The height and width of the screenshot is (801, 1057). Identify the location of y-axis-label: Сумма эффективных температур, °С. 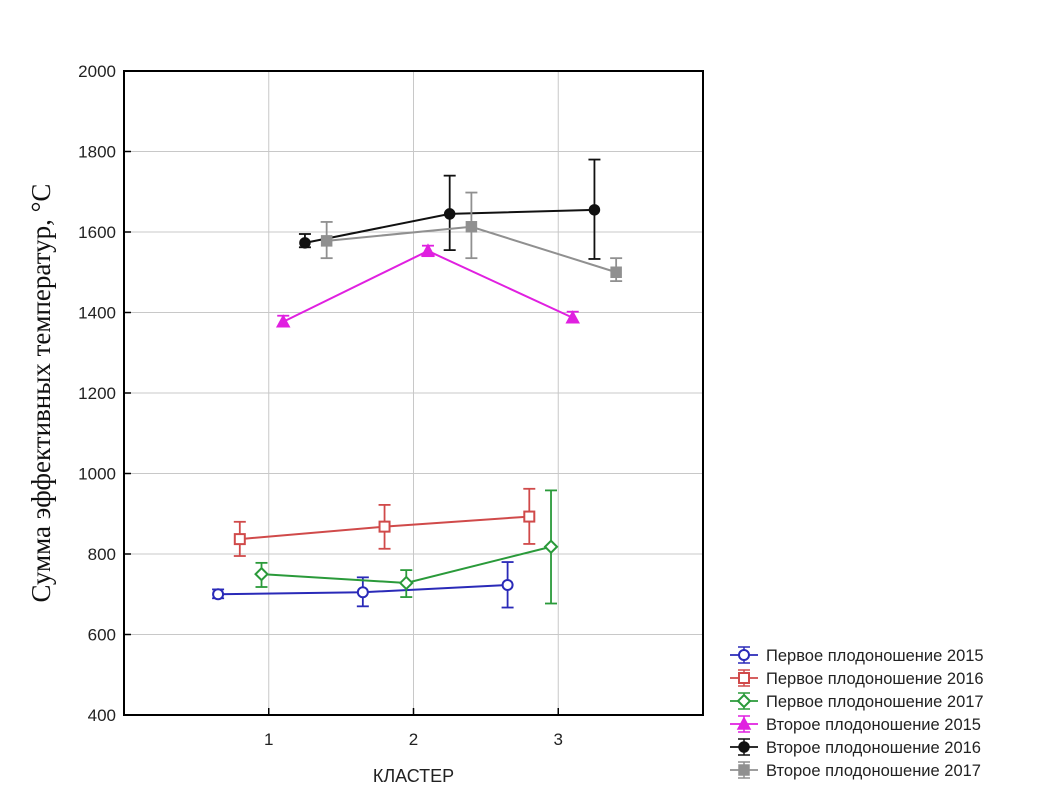
(41, 393).